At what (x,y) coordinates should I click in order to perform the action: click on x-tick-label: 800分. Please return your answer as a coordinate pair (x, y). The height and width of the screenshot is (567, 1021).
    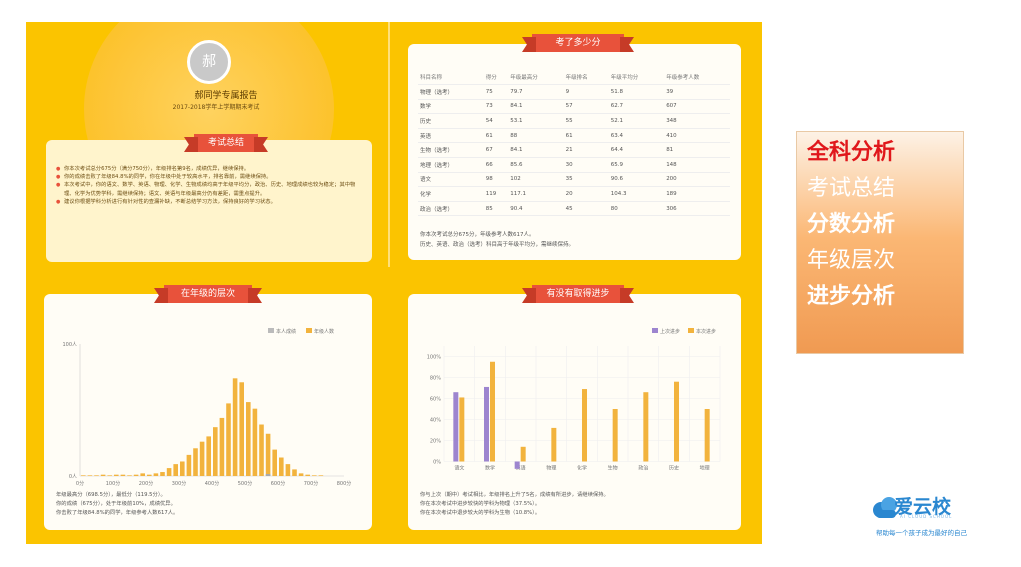
    Looking at the image, I should click on (344, 483).